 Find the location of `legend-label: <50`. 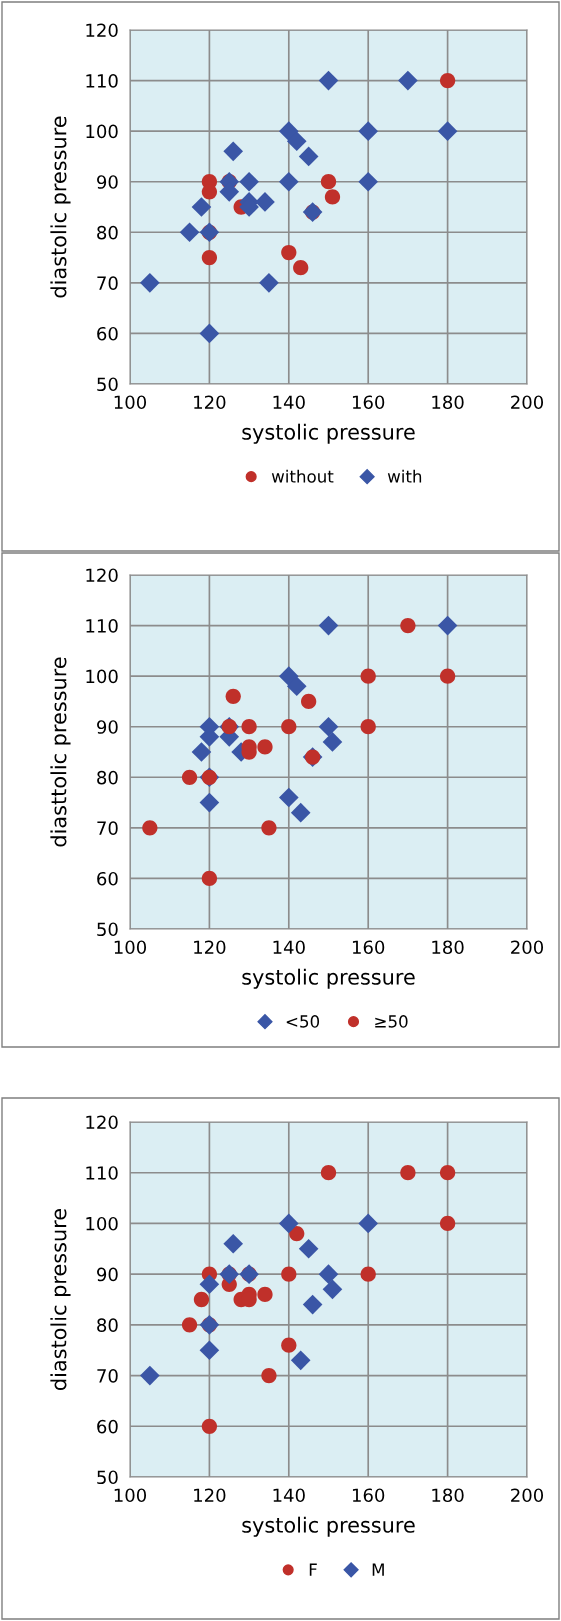

legend-label: <50 is located at coordinates (303, 1021).